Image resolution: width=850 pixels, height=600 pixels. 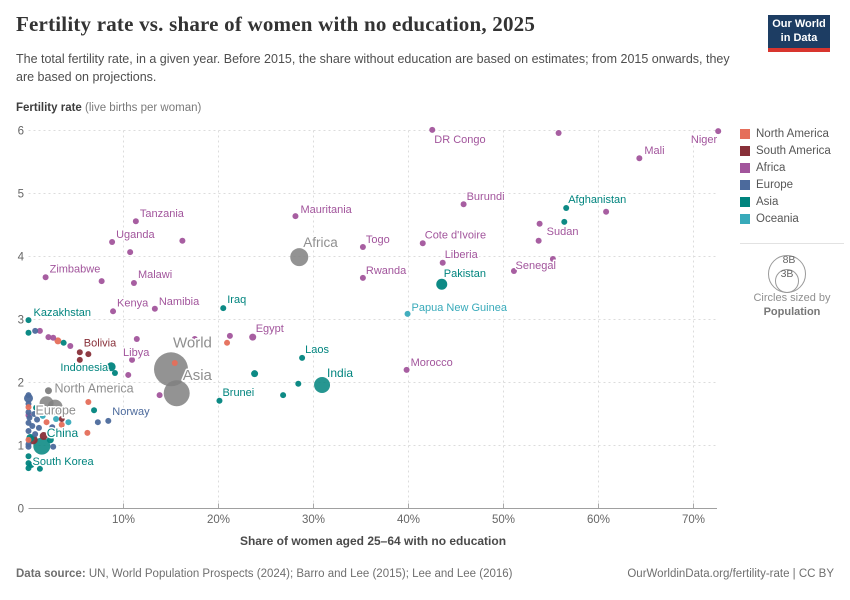 I want to click on data-point-mauritania, so click(x=295, y=216).